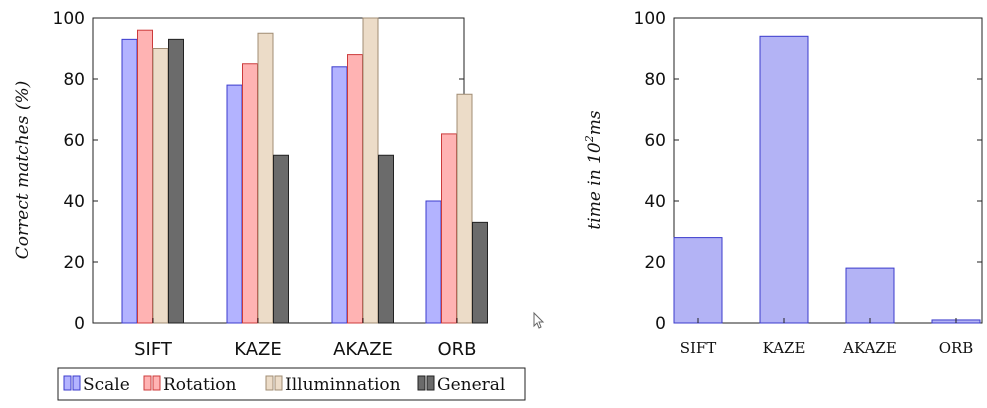 This screenshot has height=408, width=987. Describe the element at coordinates (870, 295) in the screenshot. I see `right-bar-akaze` at that location.